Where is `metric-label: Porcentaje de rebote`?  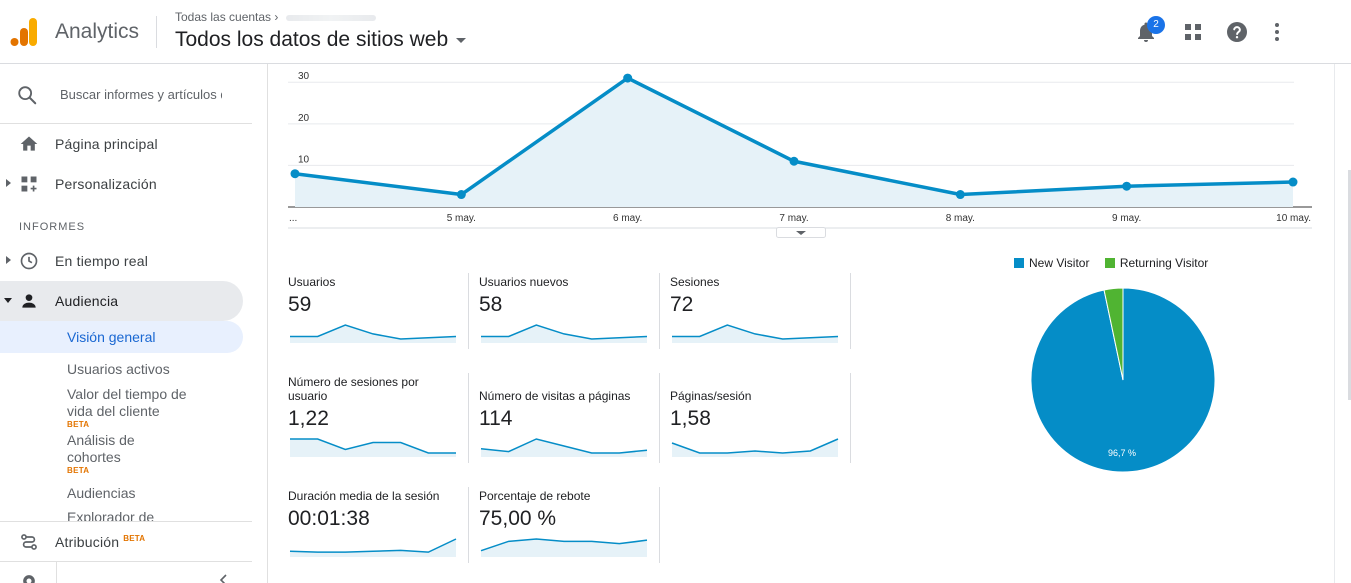 metric-label: Porcentaje de rebote is located at coordinates (535, 496).